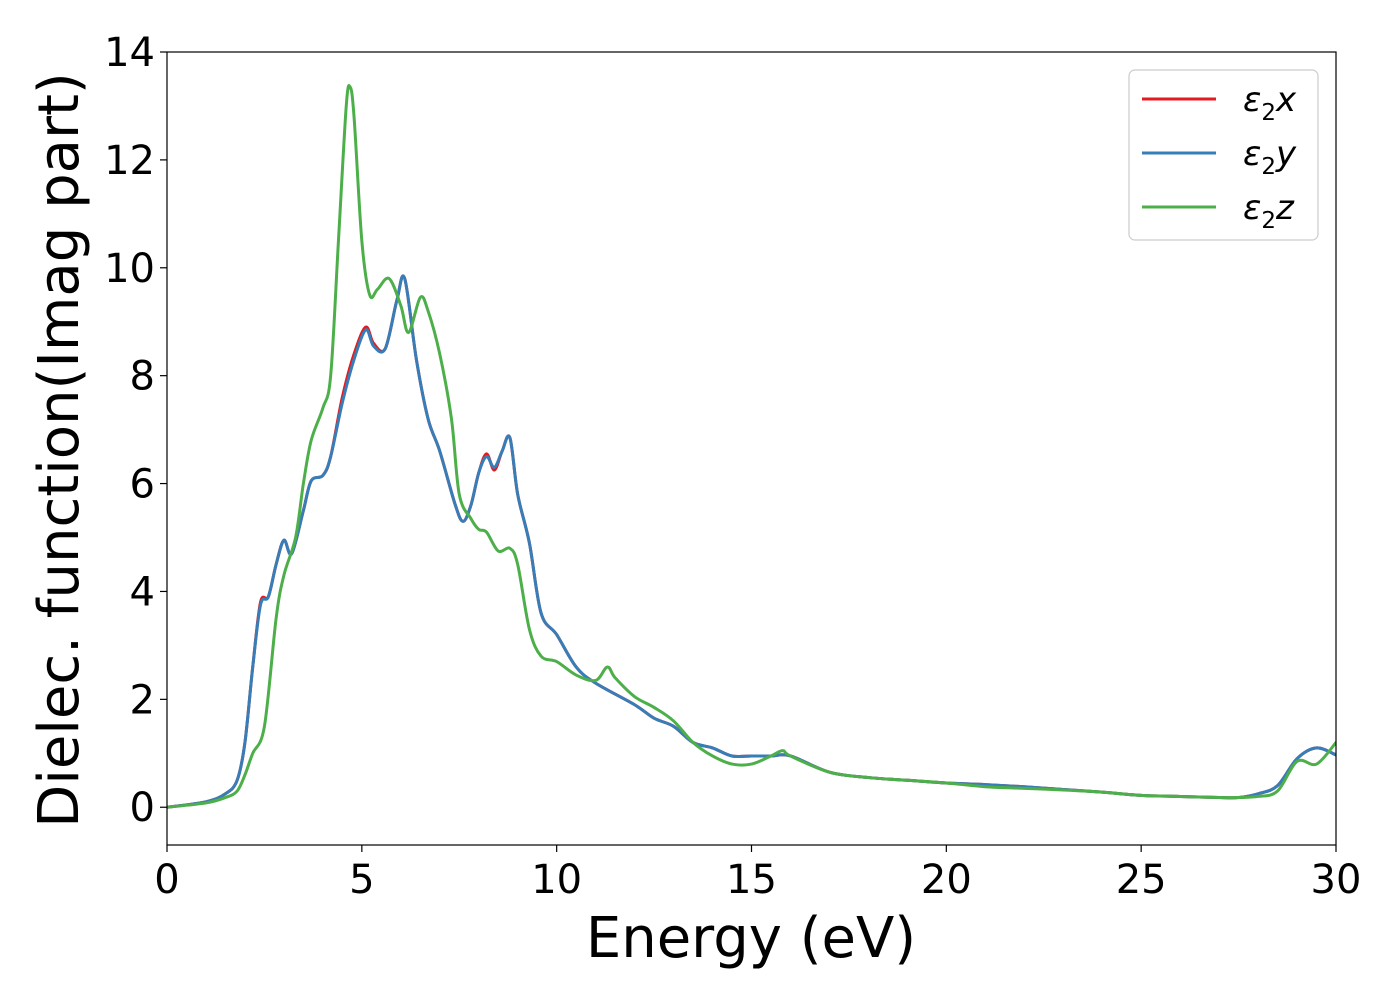  I want to click on y-axis: 0 2 4 6 8 10 12 14, so click(135, 430).